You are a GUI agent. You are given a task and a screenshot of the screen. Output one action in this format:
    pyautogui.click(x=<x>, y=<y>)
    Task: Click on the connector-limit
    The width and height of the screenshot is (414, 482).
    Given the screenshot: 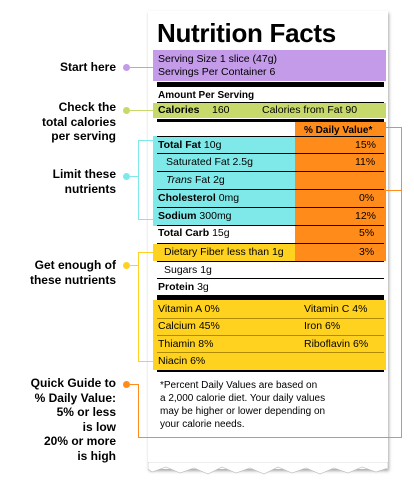 What is the action you would take?
    pyautogui.click(x=134, y=176)
    